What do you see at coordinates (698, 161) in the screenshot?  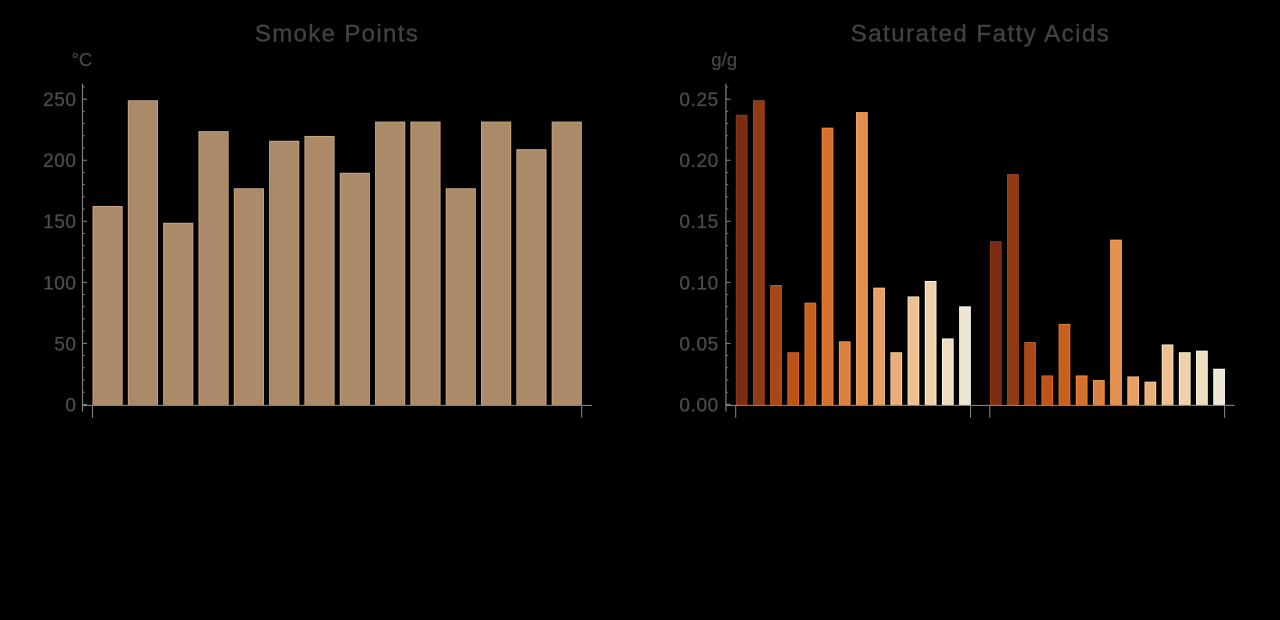 I see `svg-text: 0.20` at bounding box center [698, 161].